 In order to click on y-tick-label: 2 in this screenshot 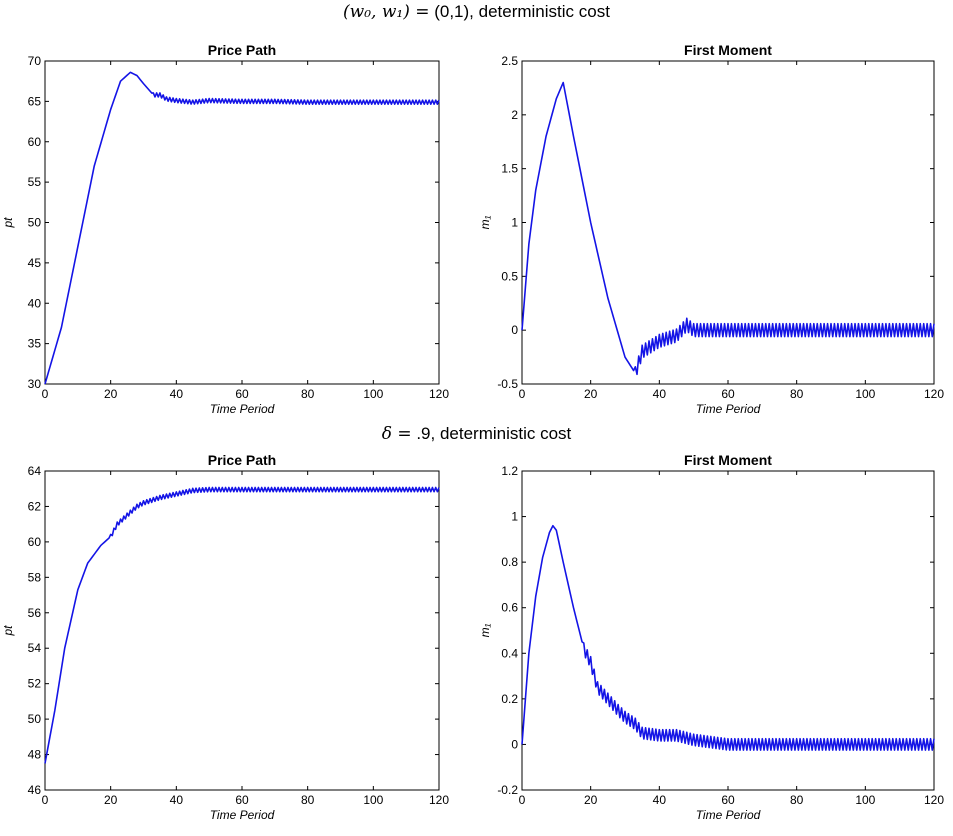, I will do `click(514, 115)`.